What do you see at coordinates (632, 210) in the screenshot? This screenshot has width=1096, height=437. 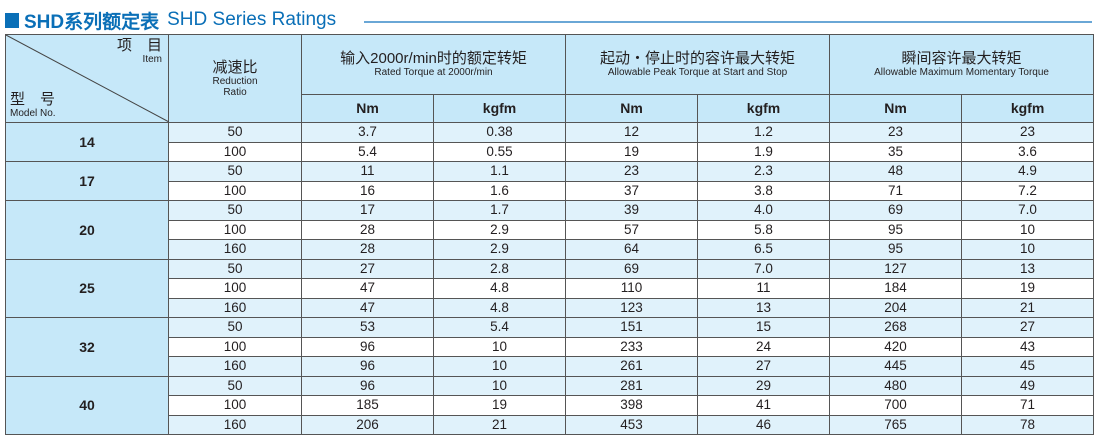 I see `value-cell: 39` at bounding box center [632, 210].